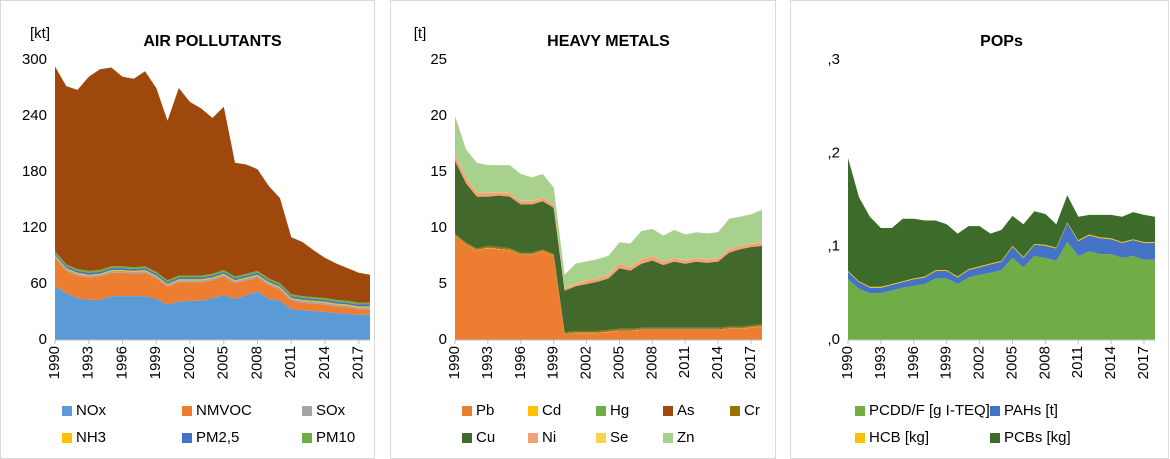 The height and width of the screenshot is (459, 1170). What do you see at coordinates (1001, 41) in the screenshot?
I see `chart-title: POPs` at bounding box center [1001, 41].